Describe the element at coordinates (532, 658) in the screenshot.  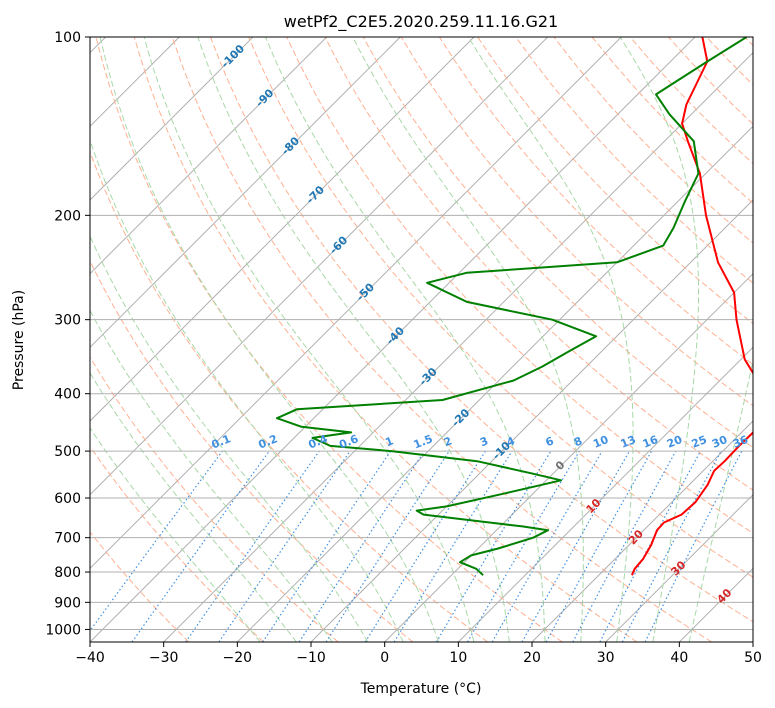
I see `x-tick-label: 20` at that location.